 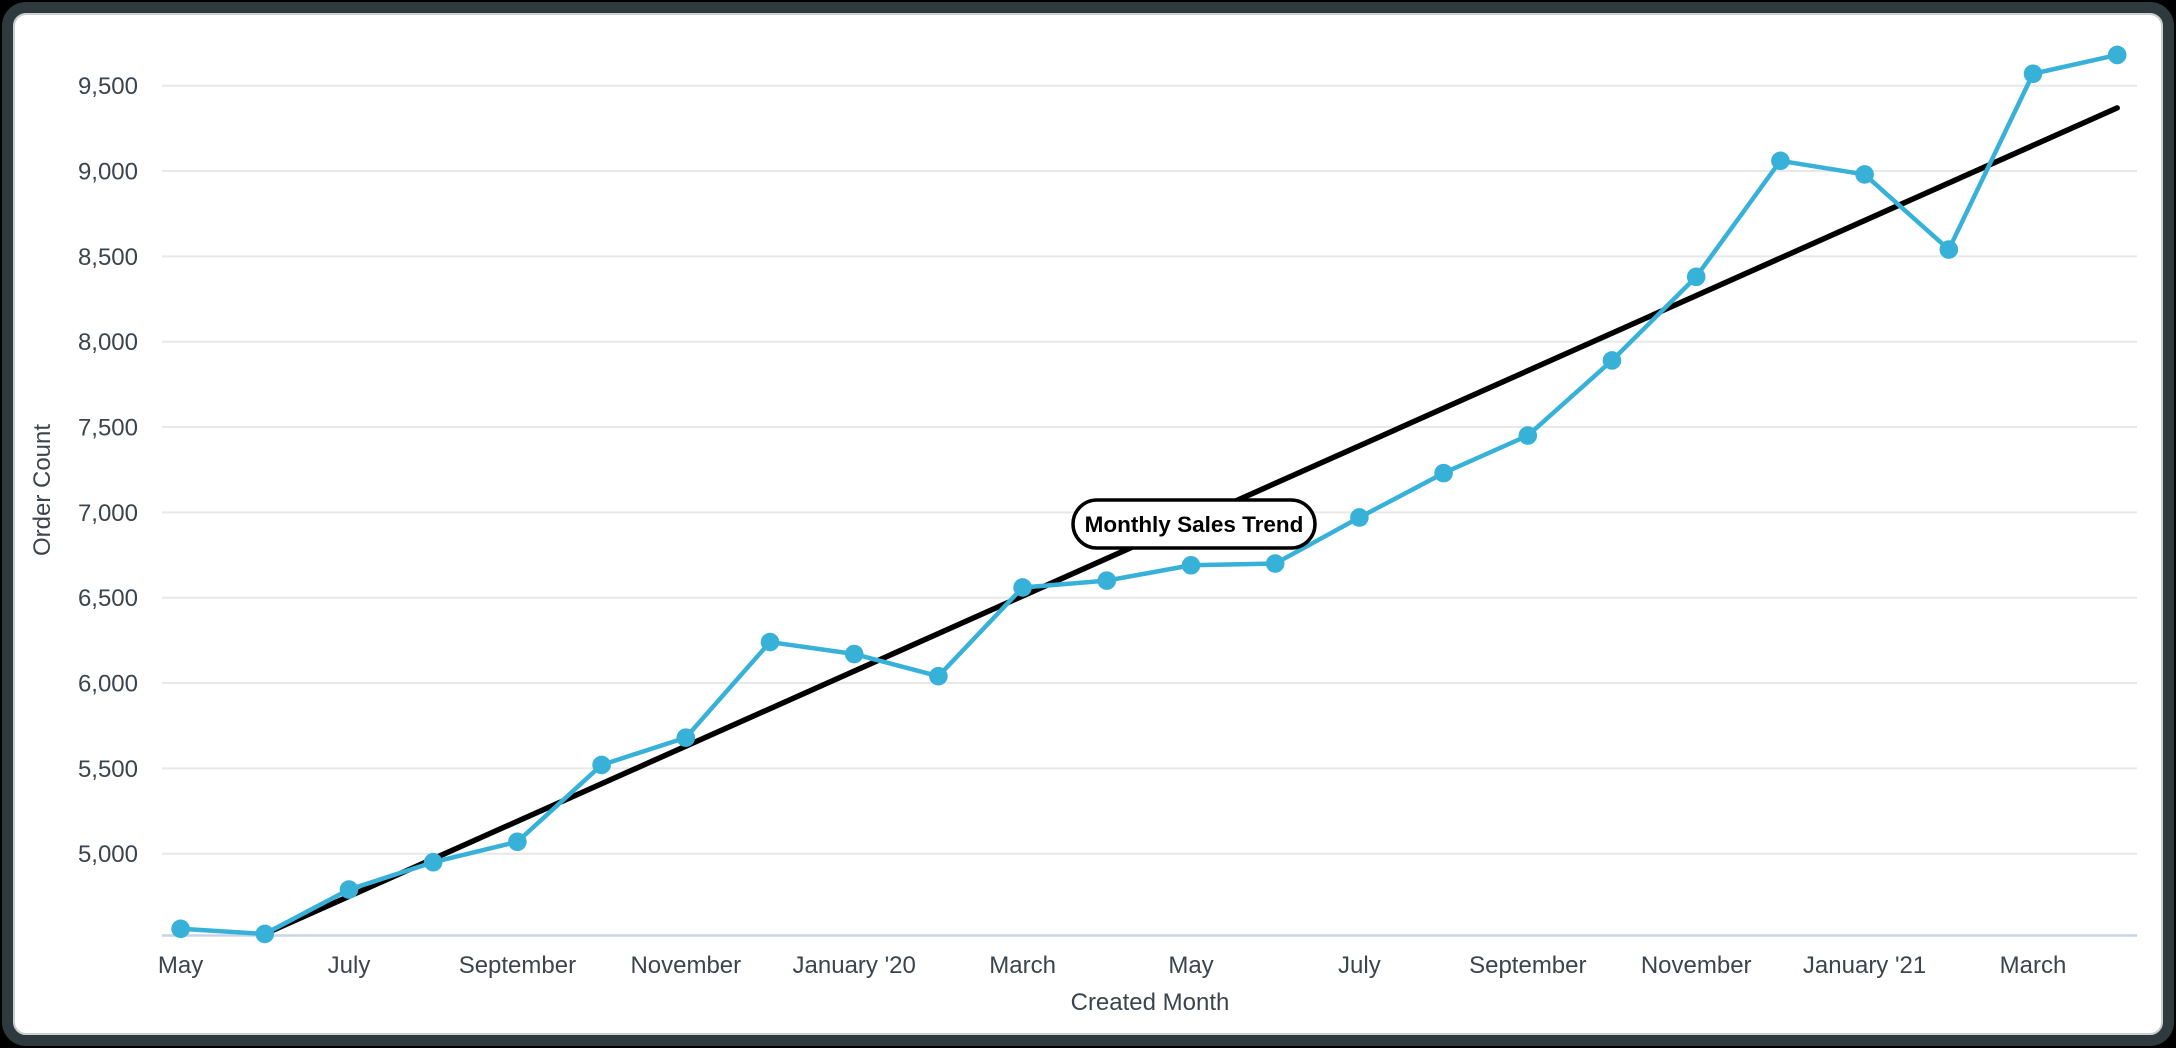 What do you see at coordinates (108, 684) in the screenshot?
I see `y-tick-label: 6,000` at bounding box center [108, 684].